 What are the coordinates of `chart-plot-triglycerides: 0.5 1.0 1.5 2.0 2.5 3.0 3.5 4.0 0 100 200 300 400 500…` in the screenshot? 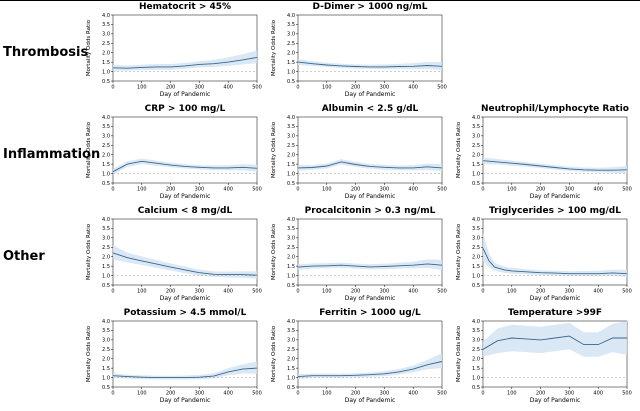 It's located at (544, 259).